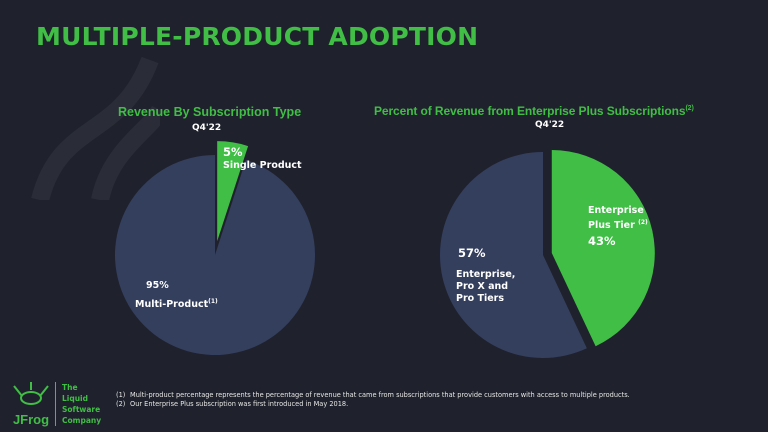  I want to click on single-product-label: Single Product, so click(262, 165).